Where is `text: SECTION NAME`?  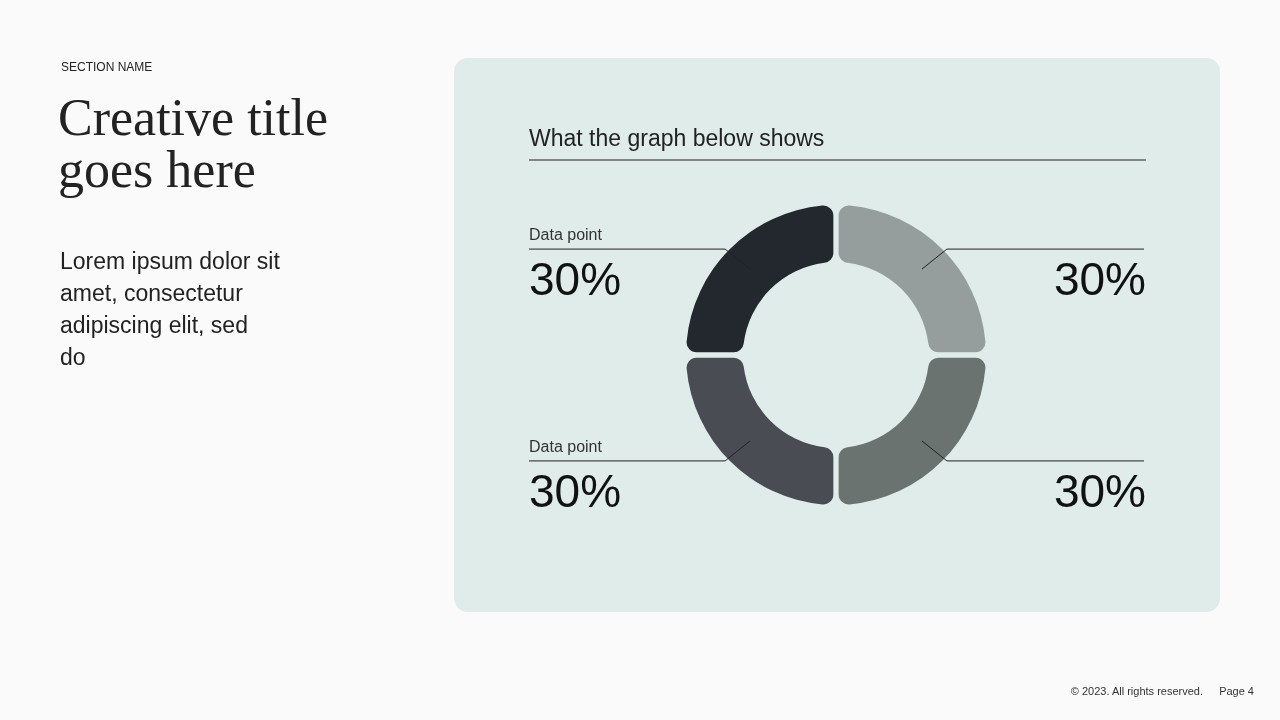 text: SECTION NAME is located at coordinates (107, 67).